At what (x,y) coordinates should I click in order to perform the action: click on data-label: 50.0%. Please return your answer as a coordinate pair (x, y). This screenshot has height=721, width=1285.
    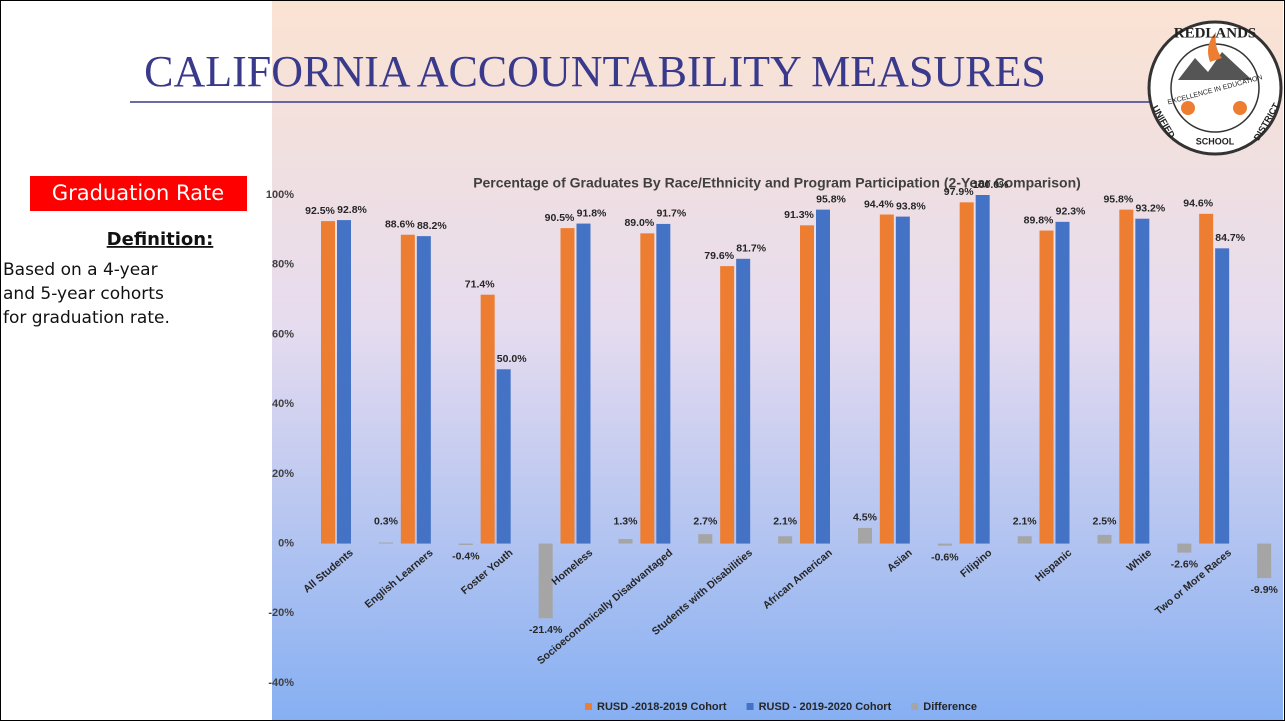
    Looking at the image, I should click on (512, 359).